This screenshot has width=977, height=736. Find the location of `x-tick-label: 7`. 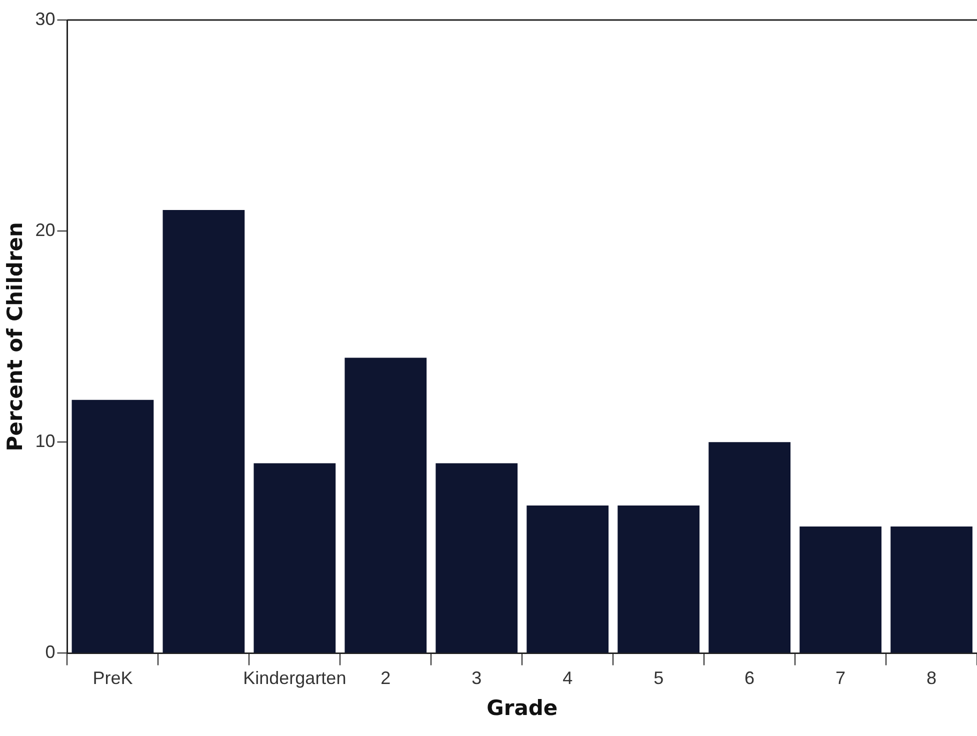

x-tick-label: 7 is located at coordinates (841, 678).